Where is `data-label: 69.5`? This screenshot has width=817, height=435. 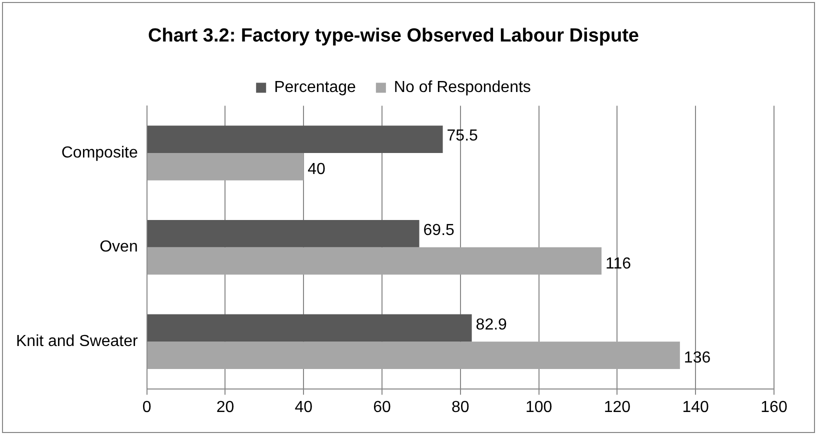
data-label: 69.5 is located at coordinates (439, 231).